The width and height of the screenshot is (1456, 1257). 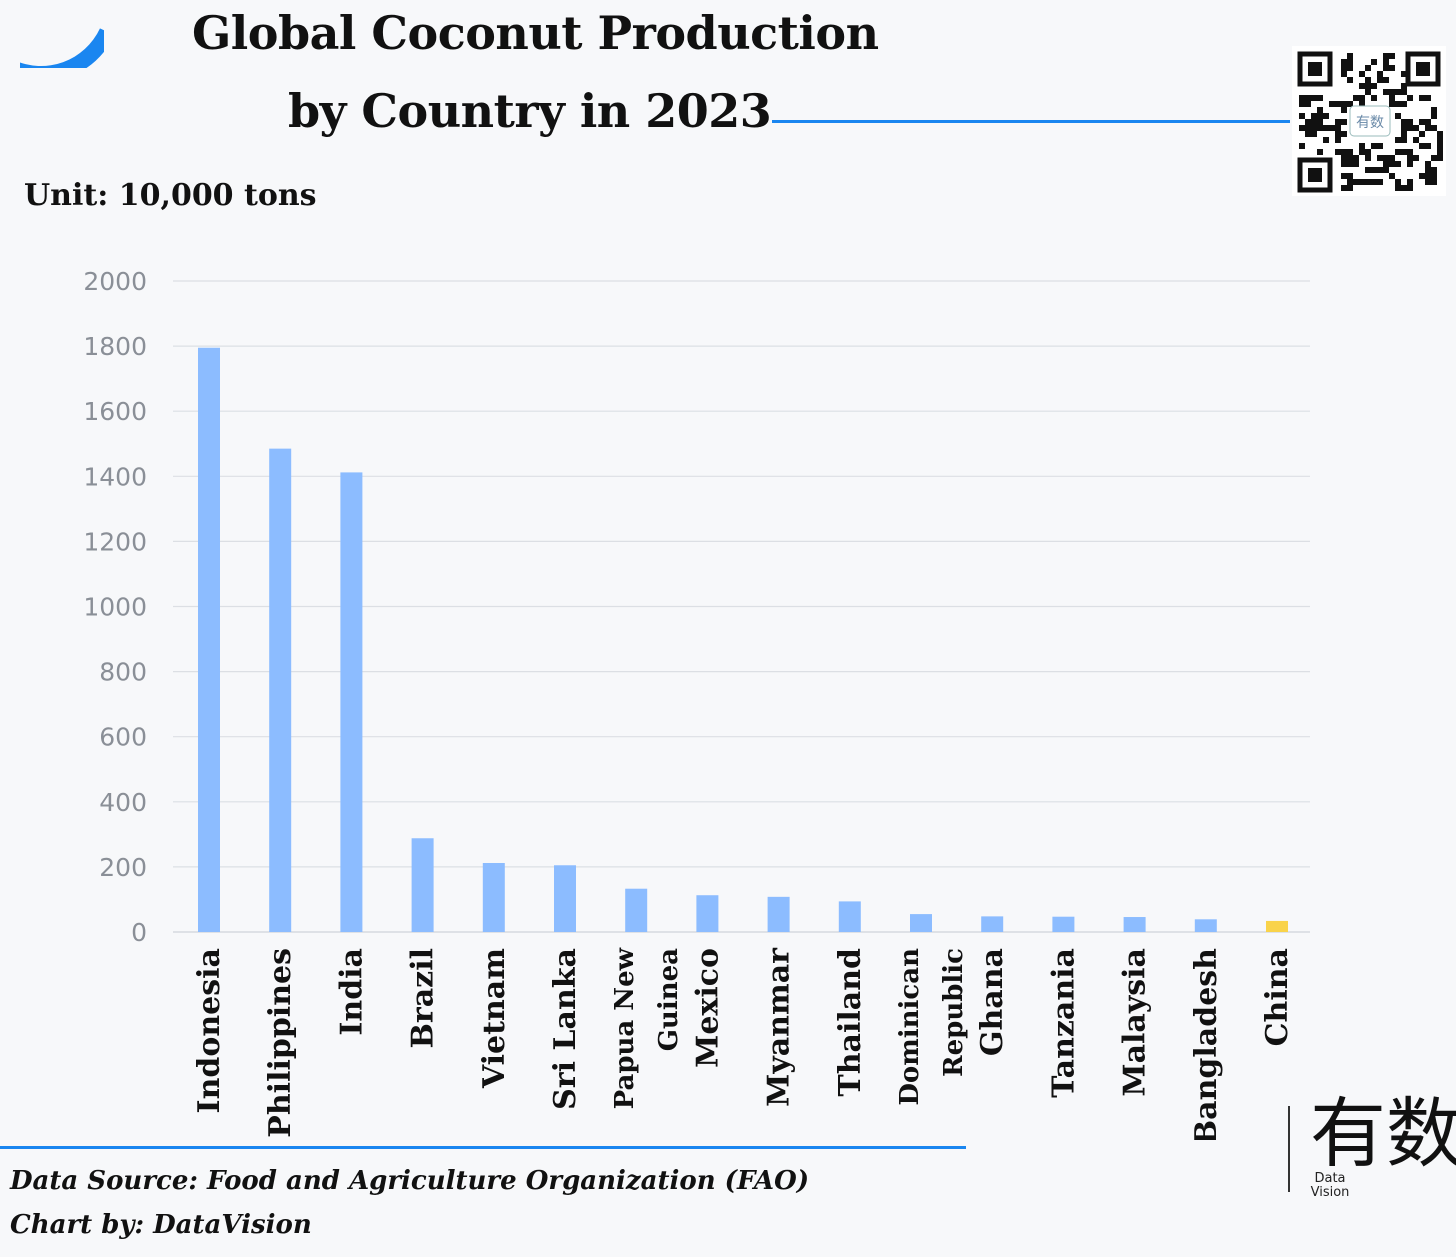 I want to click on x-tick-label: Vietnam, so click(x=494, y=1018).